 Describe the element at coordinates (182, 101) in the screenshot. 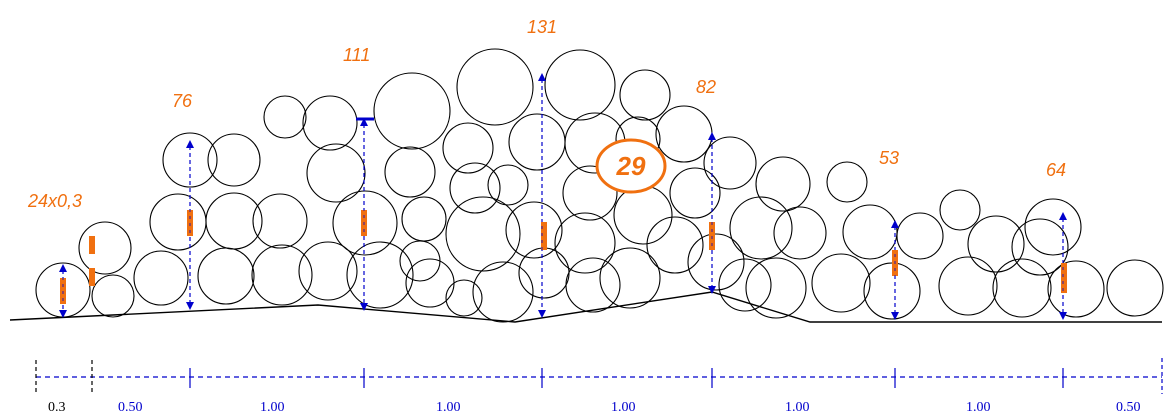

I see `height-label-2: 76` at that location.